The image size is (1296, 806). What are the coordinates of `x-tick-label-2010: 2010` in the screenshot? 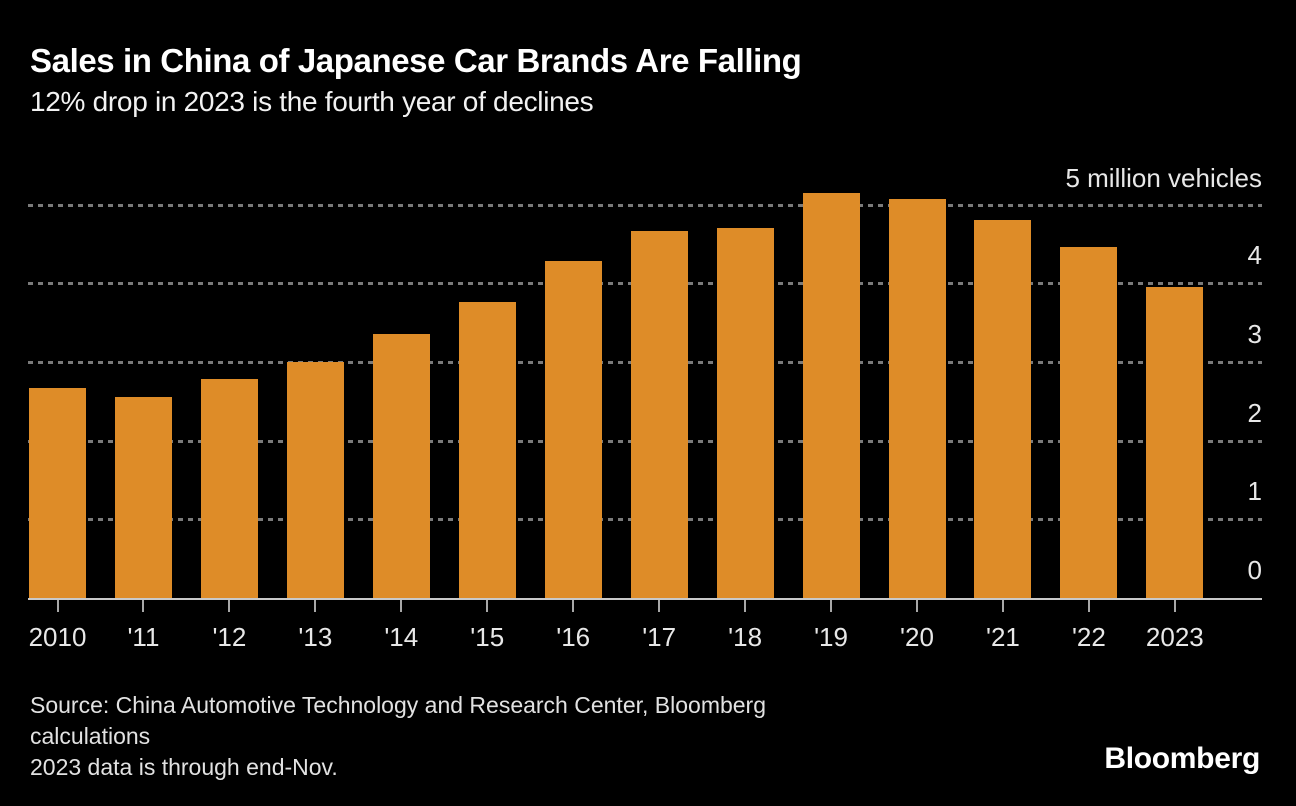 It's located at (57, 637).